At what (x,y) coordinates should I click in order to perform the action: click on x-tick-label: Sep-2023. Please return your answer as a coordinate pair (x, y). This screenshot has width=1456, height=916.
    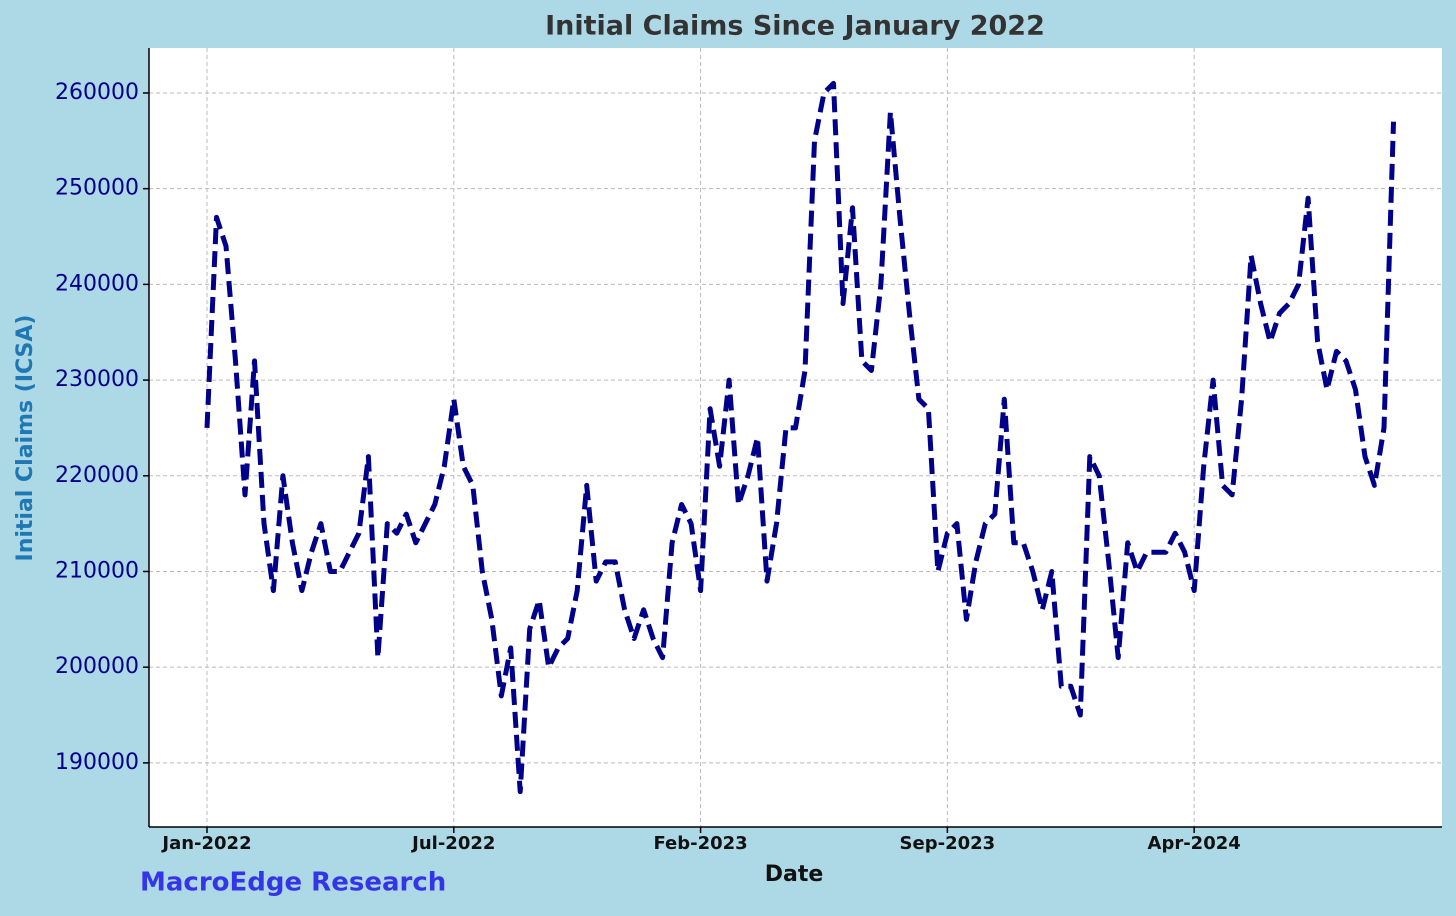
    Looking at the image, I should click on (948, 843).